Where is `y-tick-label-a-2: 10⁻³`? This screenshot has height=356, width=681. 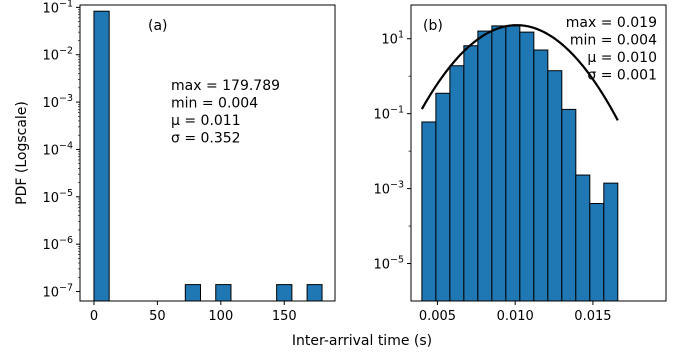 y-tick-label-a-2: 10⁻³ is located at coordinates (57, 102).